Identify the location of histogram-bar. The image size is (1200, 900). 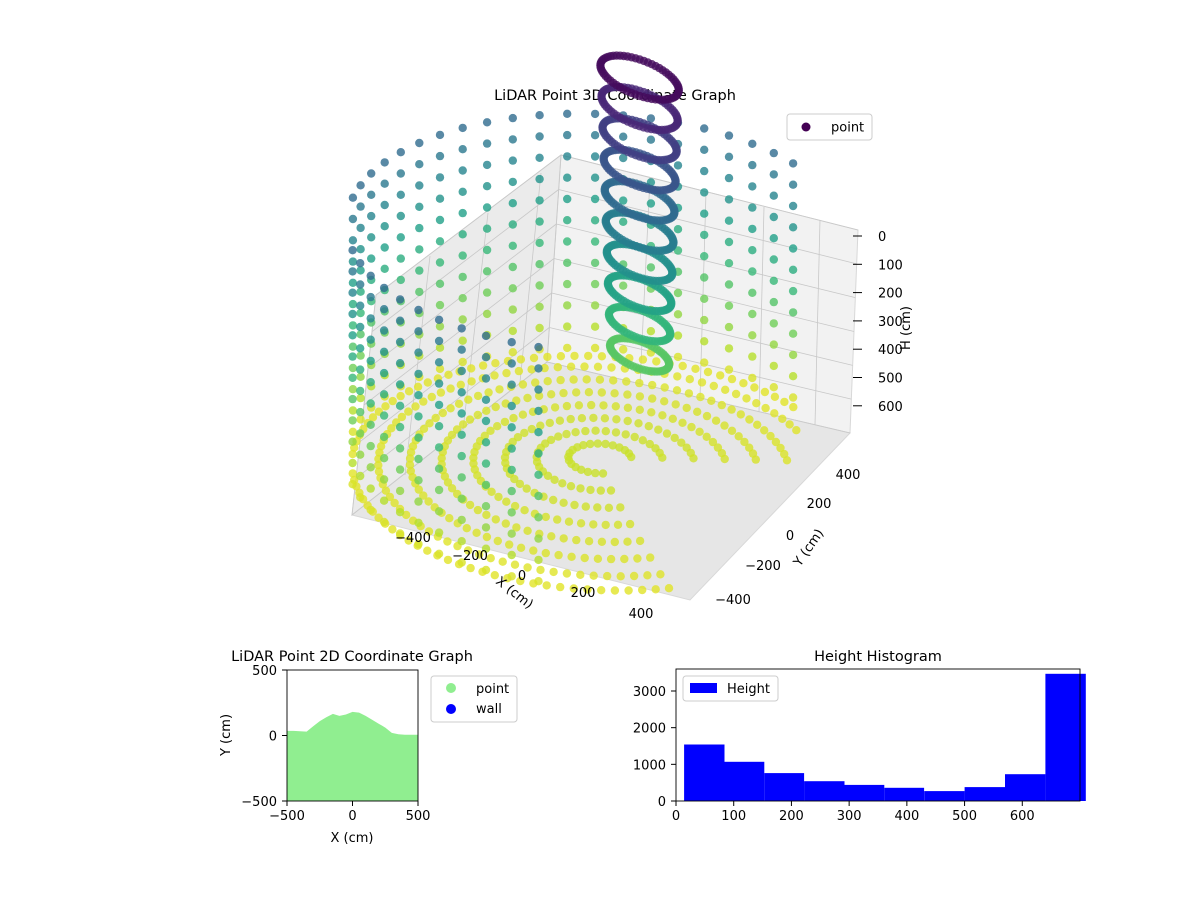
(824, 791).